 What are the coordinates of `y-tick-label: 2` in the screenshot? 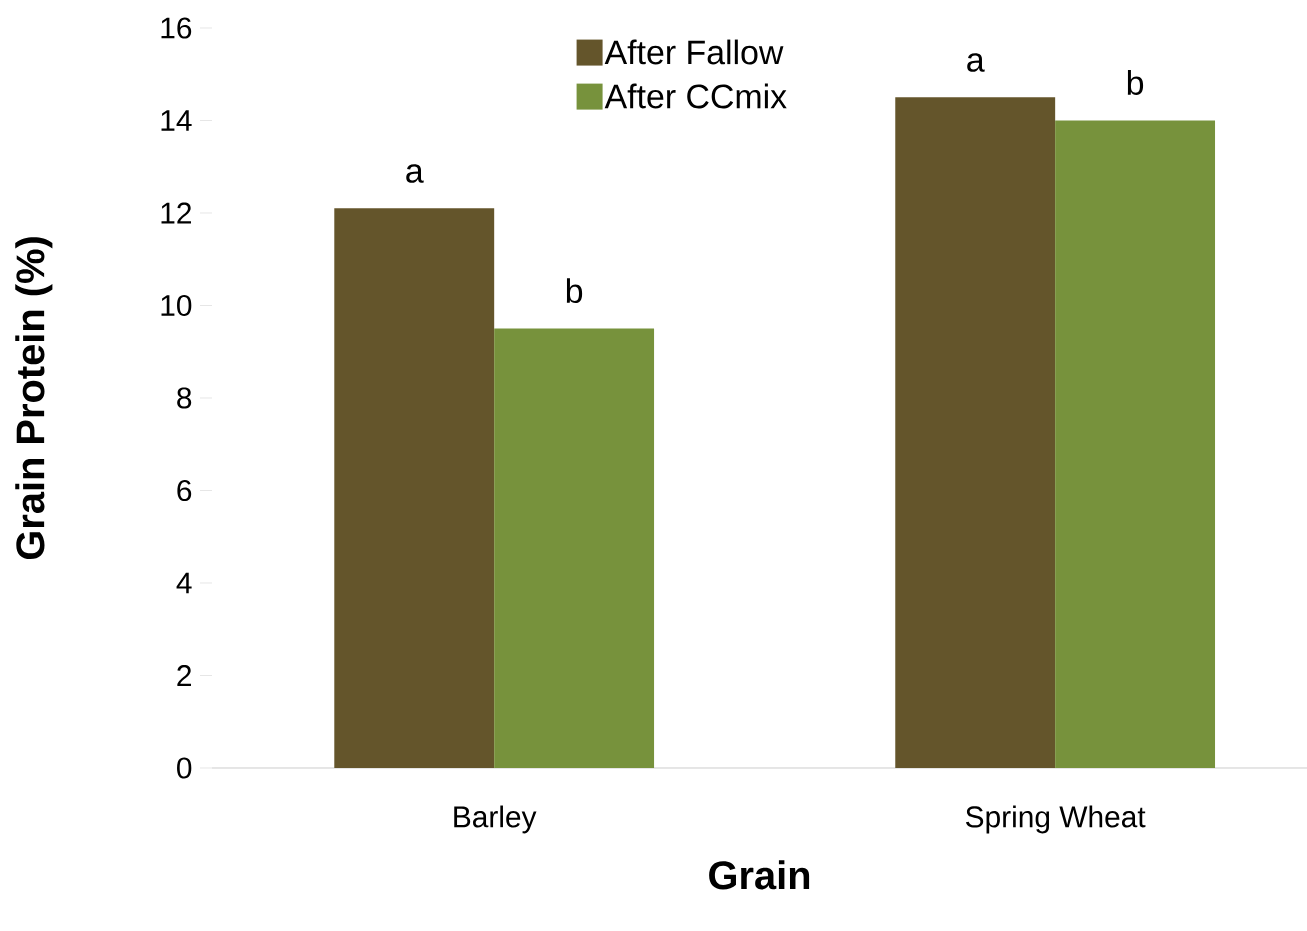 It's located at (184, 675).